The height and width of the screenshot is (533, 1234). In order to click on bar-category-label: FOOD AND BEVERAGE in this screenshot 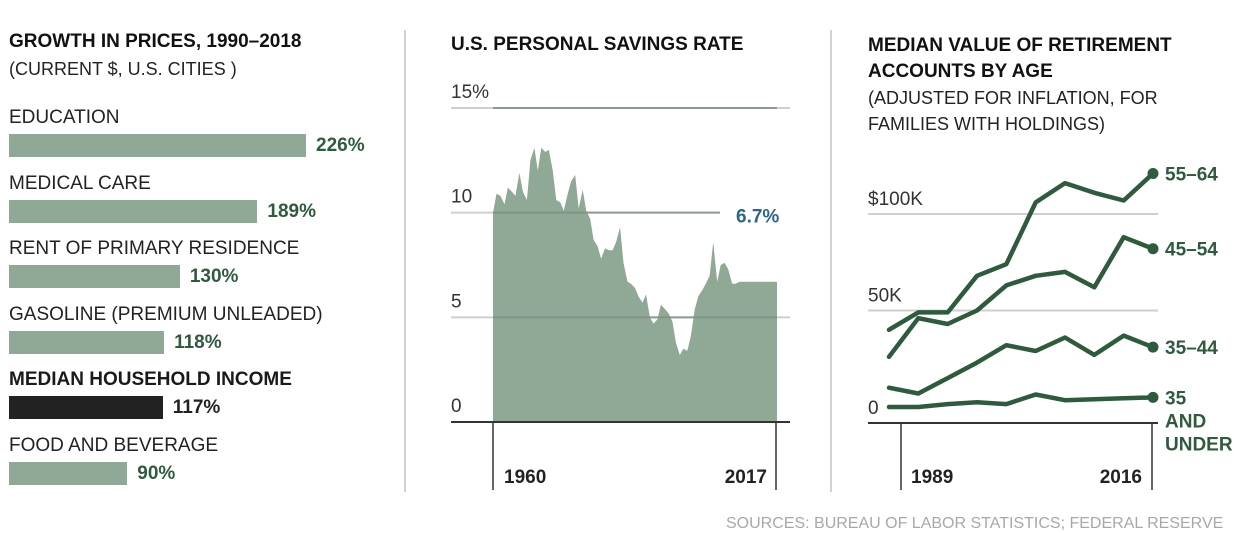, I will do `click(114, 445)`.